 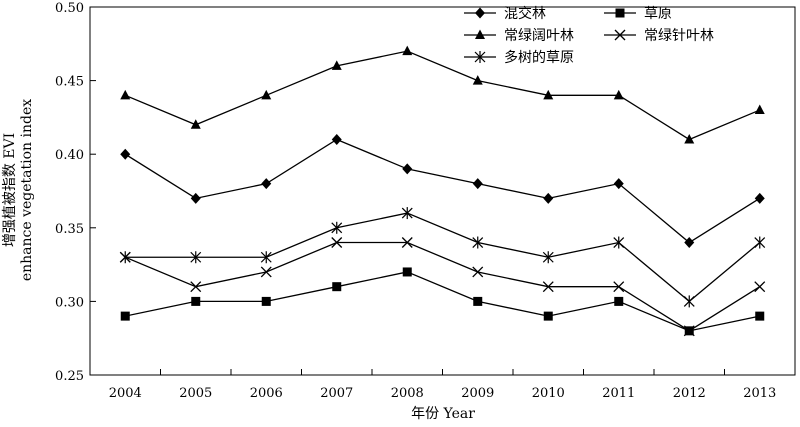 I want to click on y-tick-label: 0.35, so click(x=69, y=229).